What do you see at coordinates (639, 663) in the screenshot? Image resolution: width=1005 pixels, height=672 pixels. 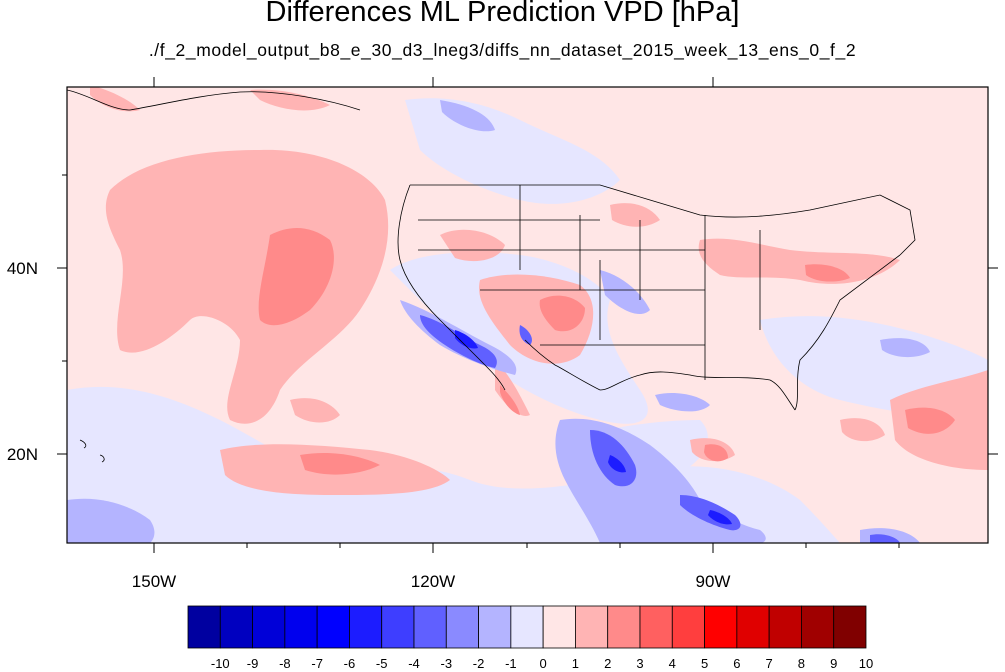 I see `colorbar-label: 3` at bounding box center [639, 663].